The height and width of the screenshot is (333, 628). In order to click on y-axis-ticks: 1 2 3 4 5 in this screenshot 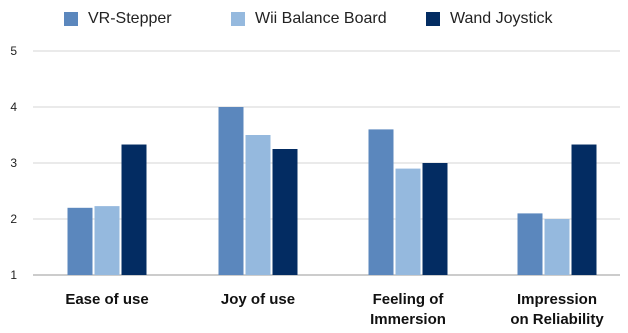, I will do `click(13, 163)`.